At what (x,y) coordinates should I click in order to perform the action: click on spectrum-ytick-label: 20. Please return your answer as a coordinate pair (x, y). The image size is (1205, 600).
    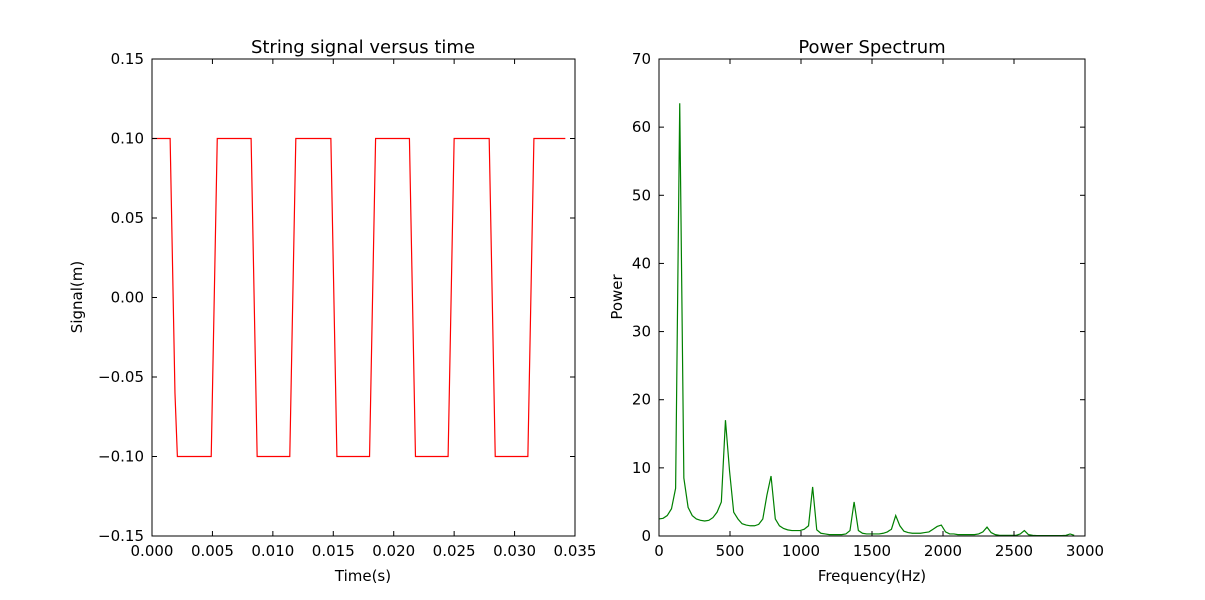
    Looking at the image, I should click on (641, 400).